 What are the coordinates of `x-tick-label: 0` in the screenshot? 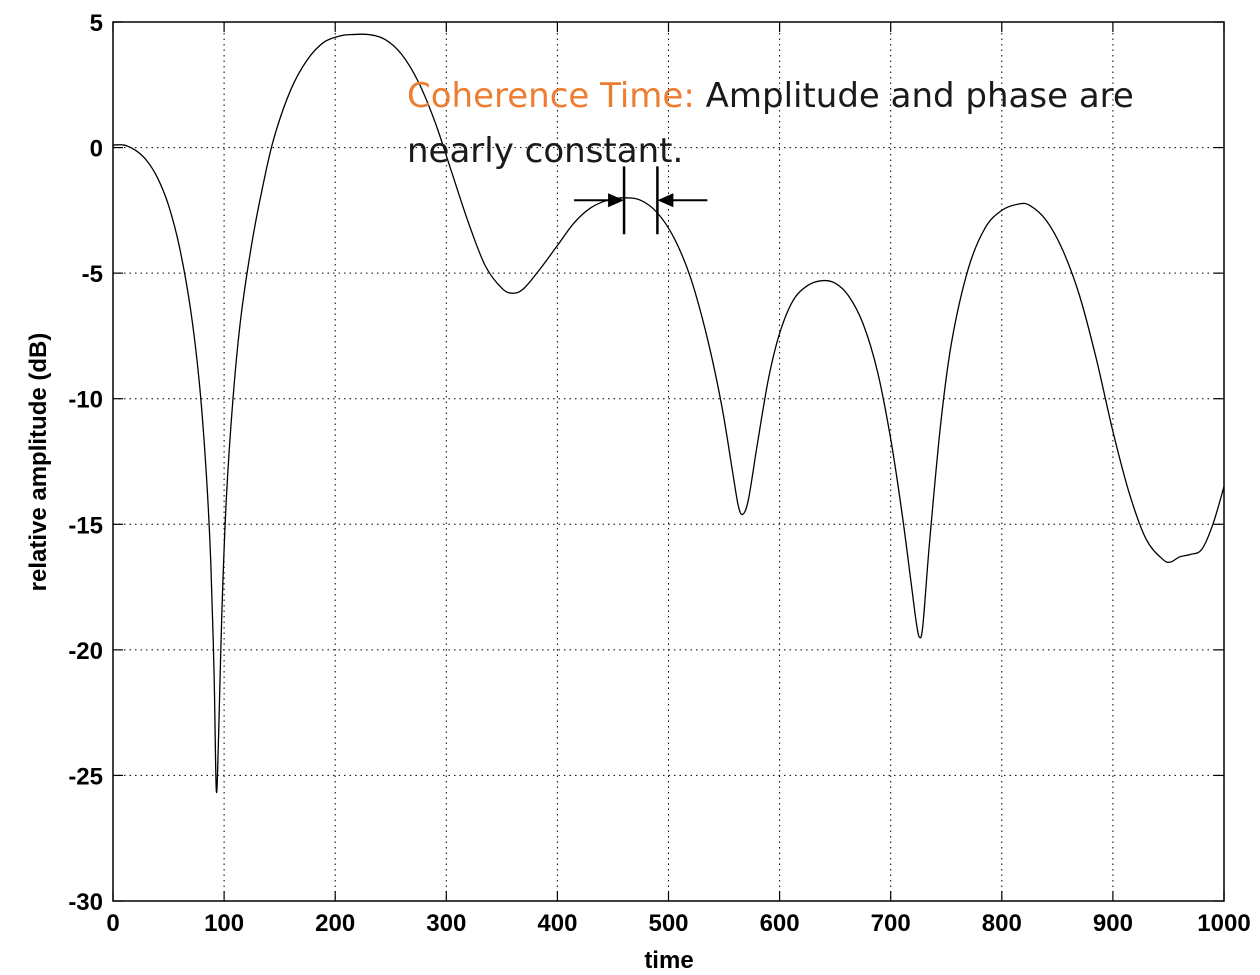 It's located at (112, 923).